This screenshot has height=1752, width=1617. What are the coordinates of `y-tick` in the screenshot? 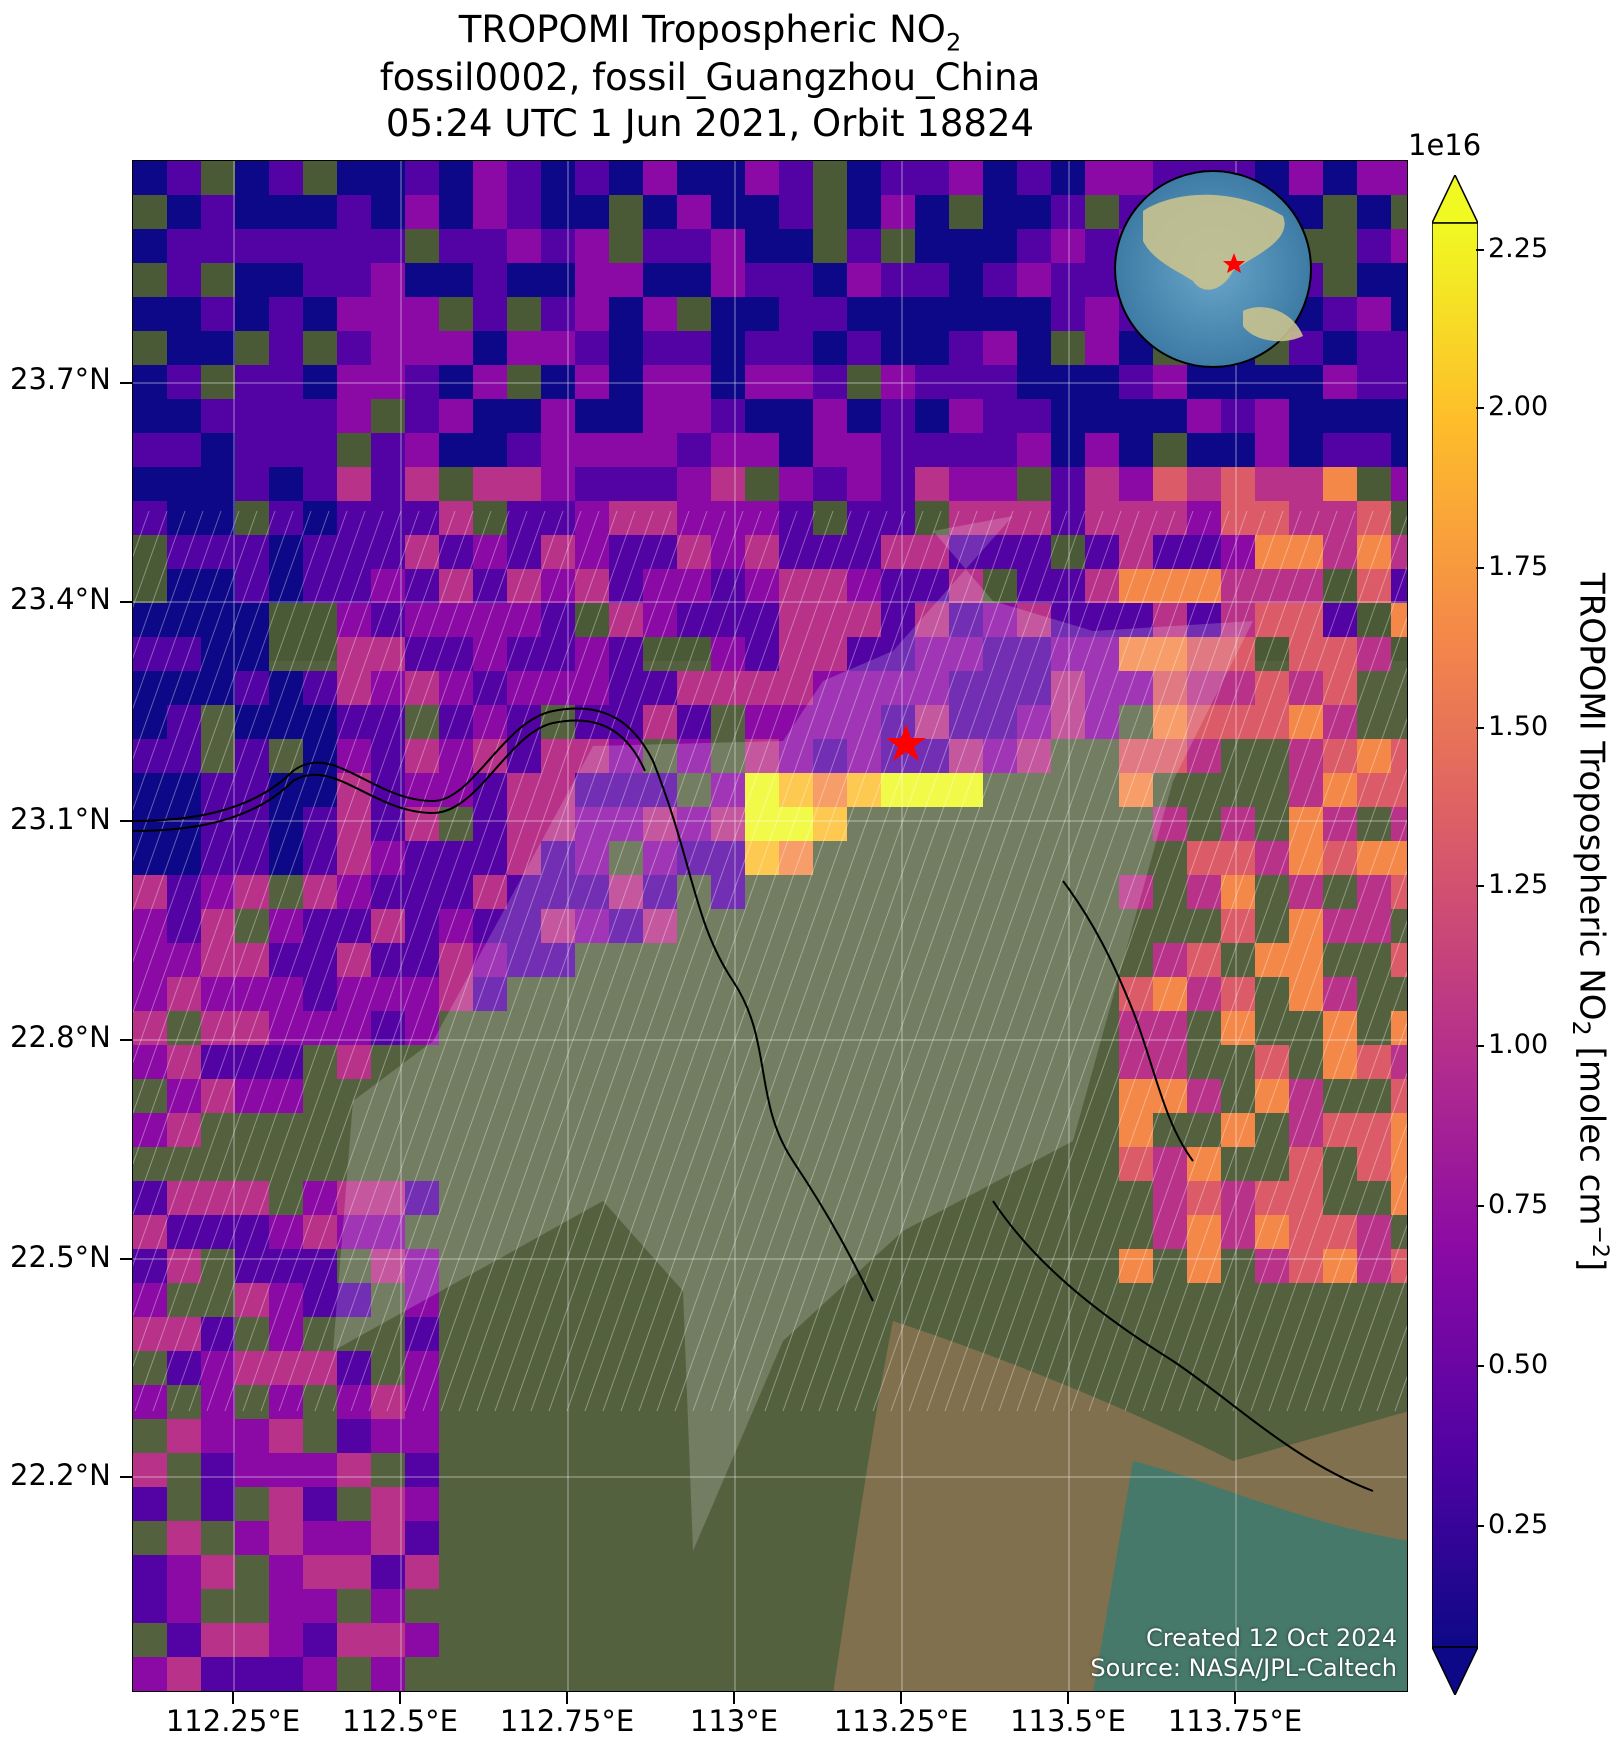 It's located at (126, 1259).